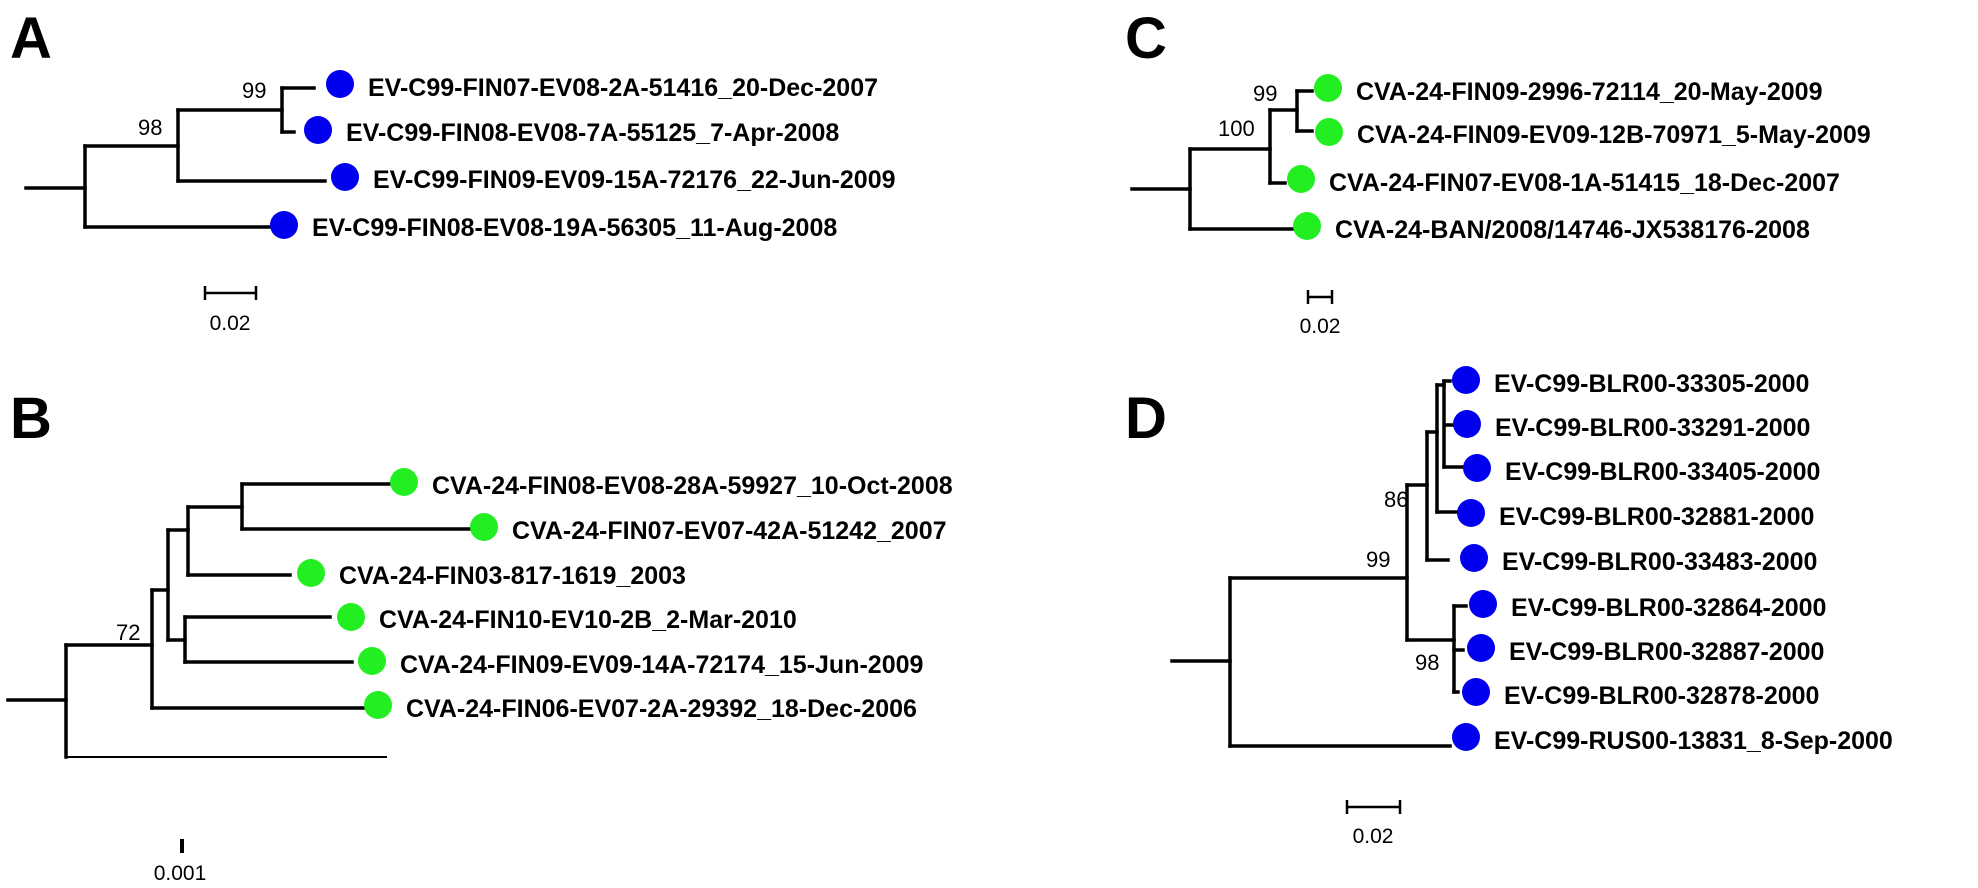 The height and width of the screenshot is (888, 1978). What do you see at coordinates (1427, 662) in the screenshot?
I see `support-d-3: 98` at bounding box center [1427, 662].